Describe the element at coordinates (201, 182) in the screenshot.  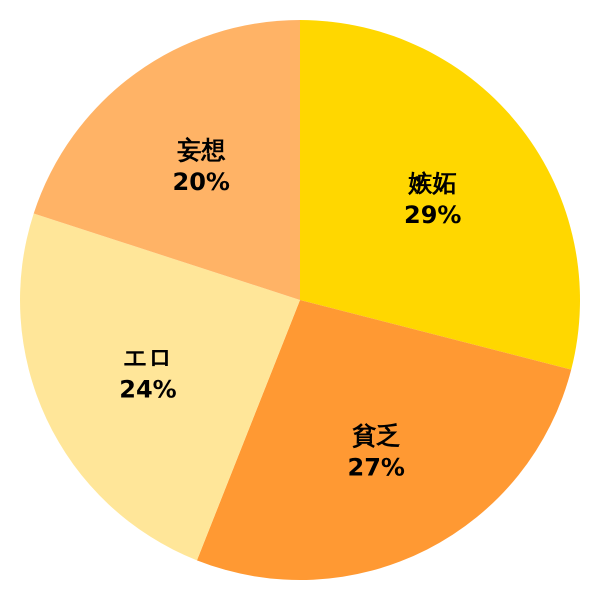
I see `data-label: 20%` at that location.